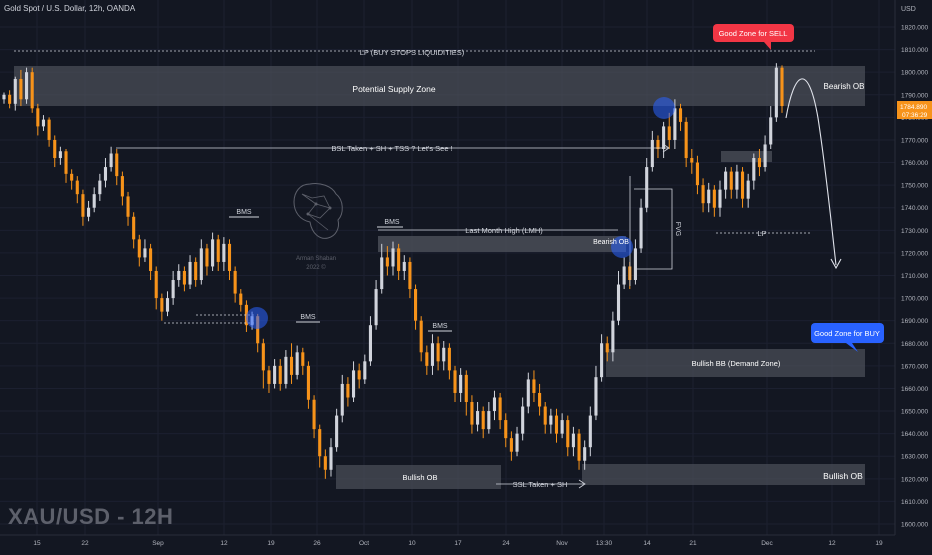 This screenshot has height=555, width=932. What do you see at coordinates (458, 543) in the screenshot?
I see `time-tick-8: 17` at bounding box center [458, 543].